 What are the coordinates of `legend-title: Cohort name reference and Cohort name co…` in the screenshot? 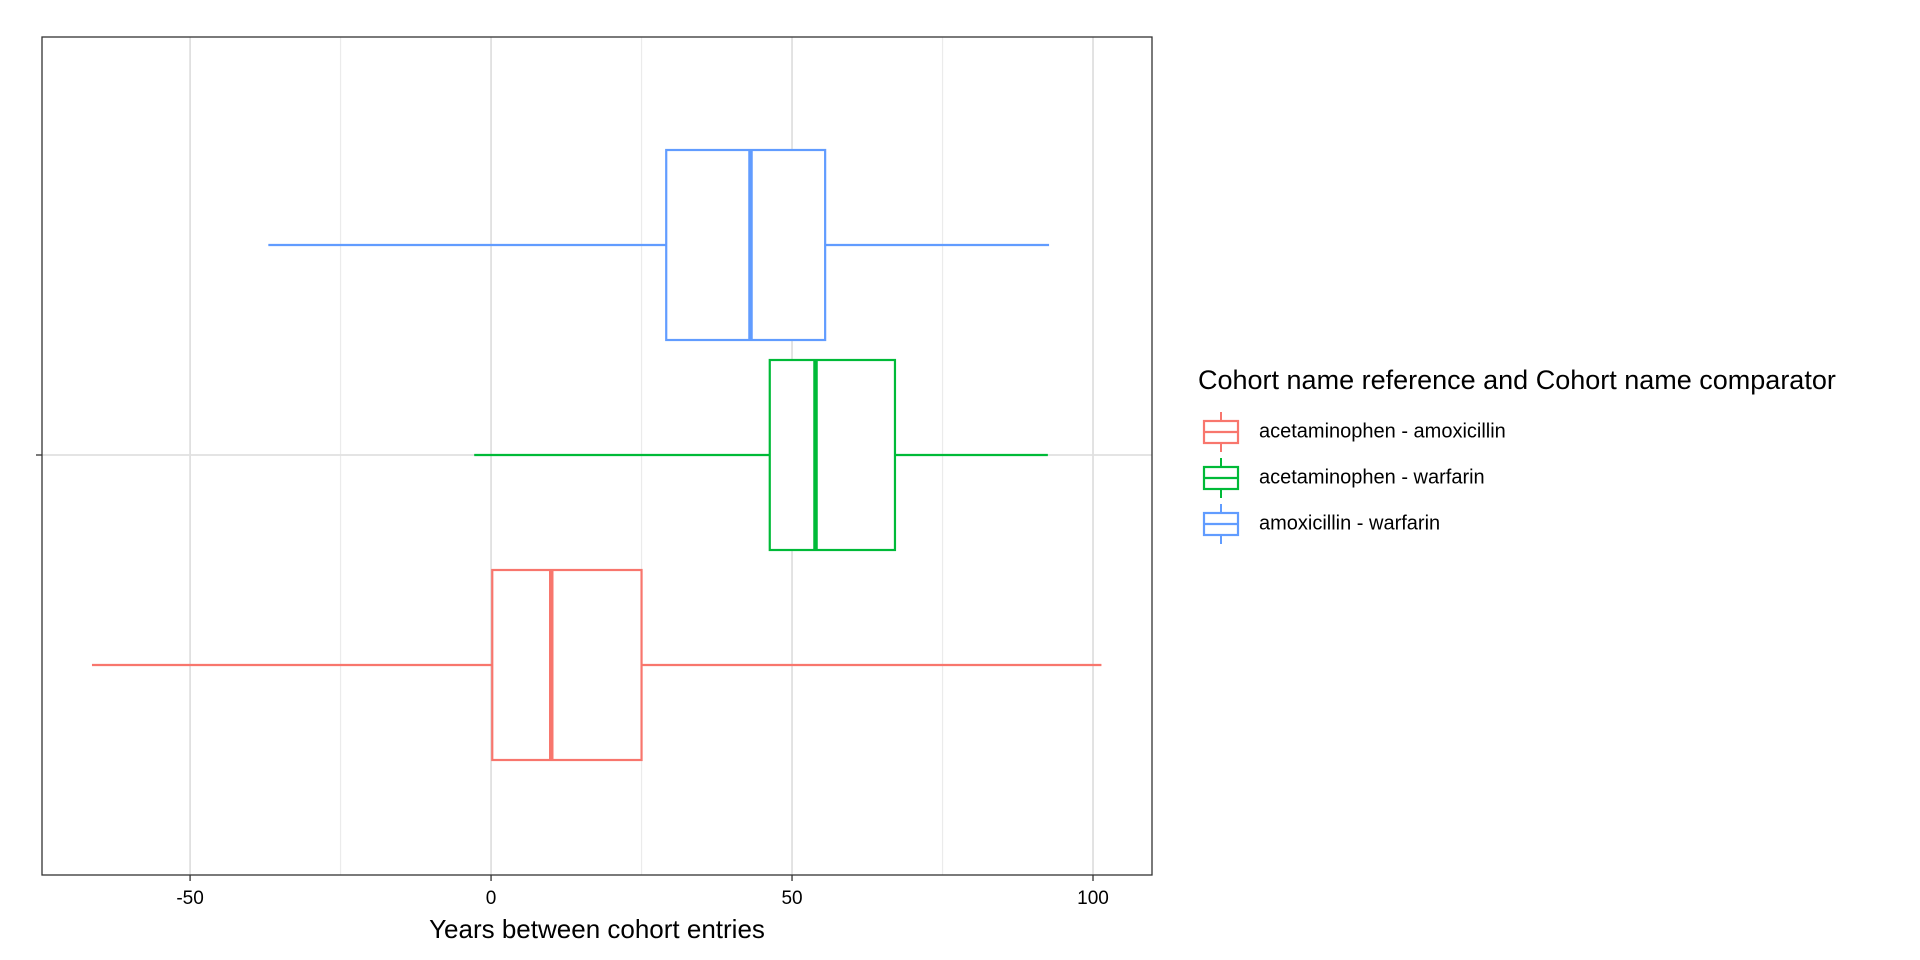 It's located at (1517, 380).